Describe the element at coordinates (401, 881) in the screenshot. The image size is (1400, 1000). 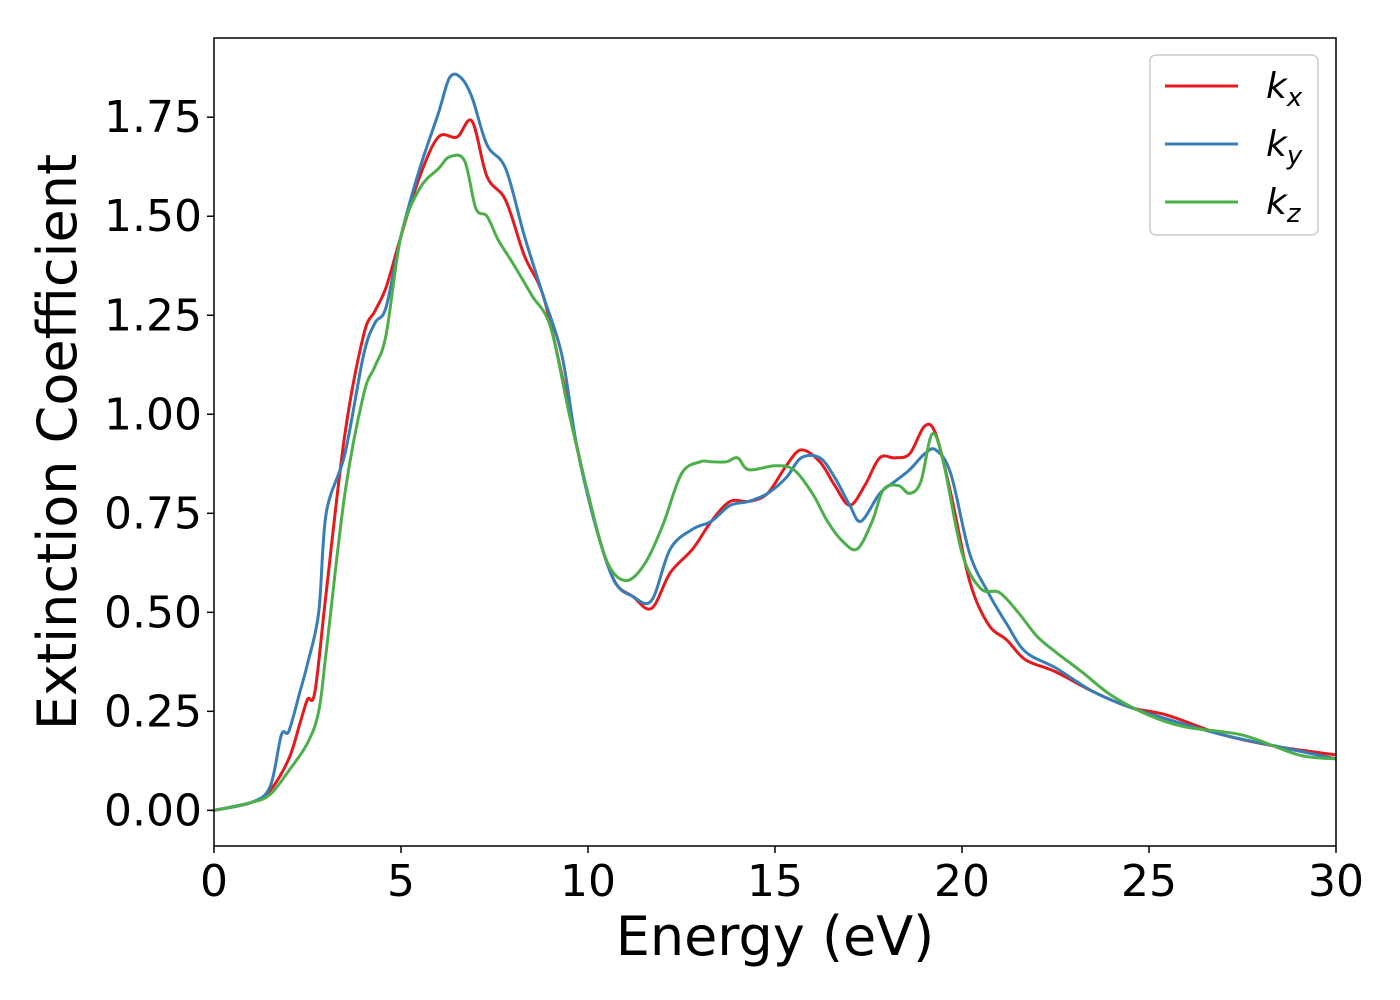
I see `x-tick-label: 5` at that location.